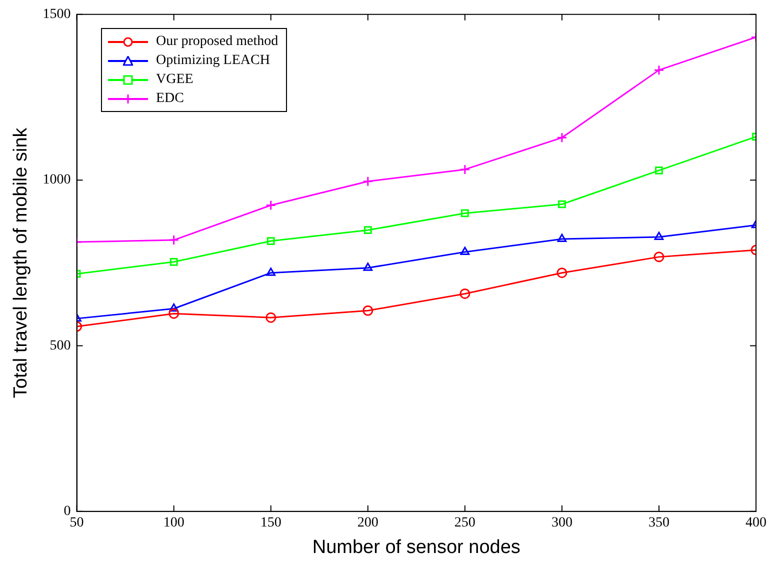 The height and width of the screenshot is (567, 770). Describe the element at coordinates (173, 522) in the screenshot. I see `x-tick-label: 100` at that location.